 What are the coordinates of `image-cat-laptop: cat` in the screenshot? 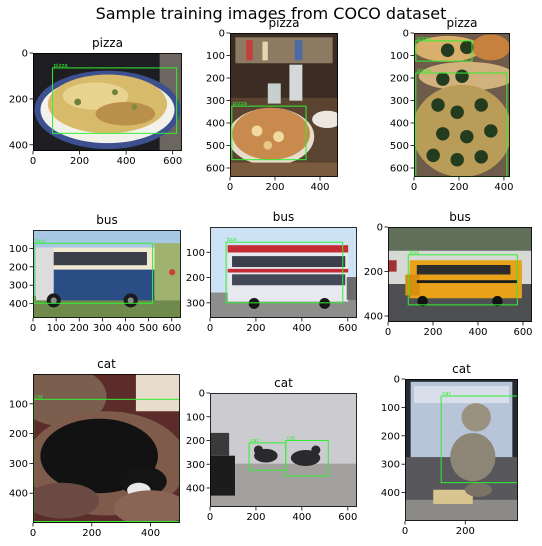 It's located at (461, 450).